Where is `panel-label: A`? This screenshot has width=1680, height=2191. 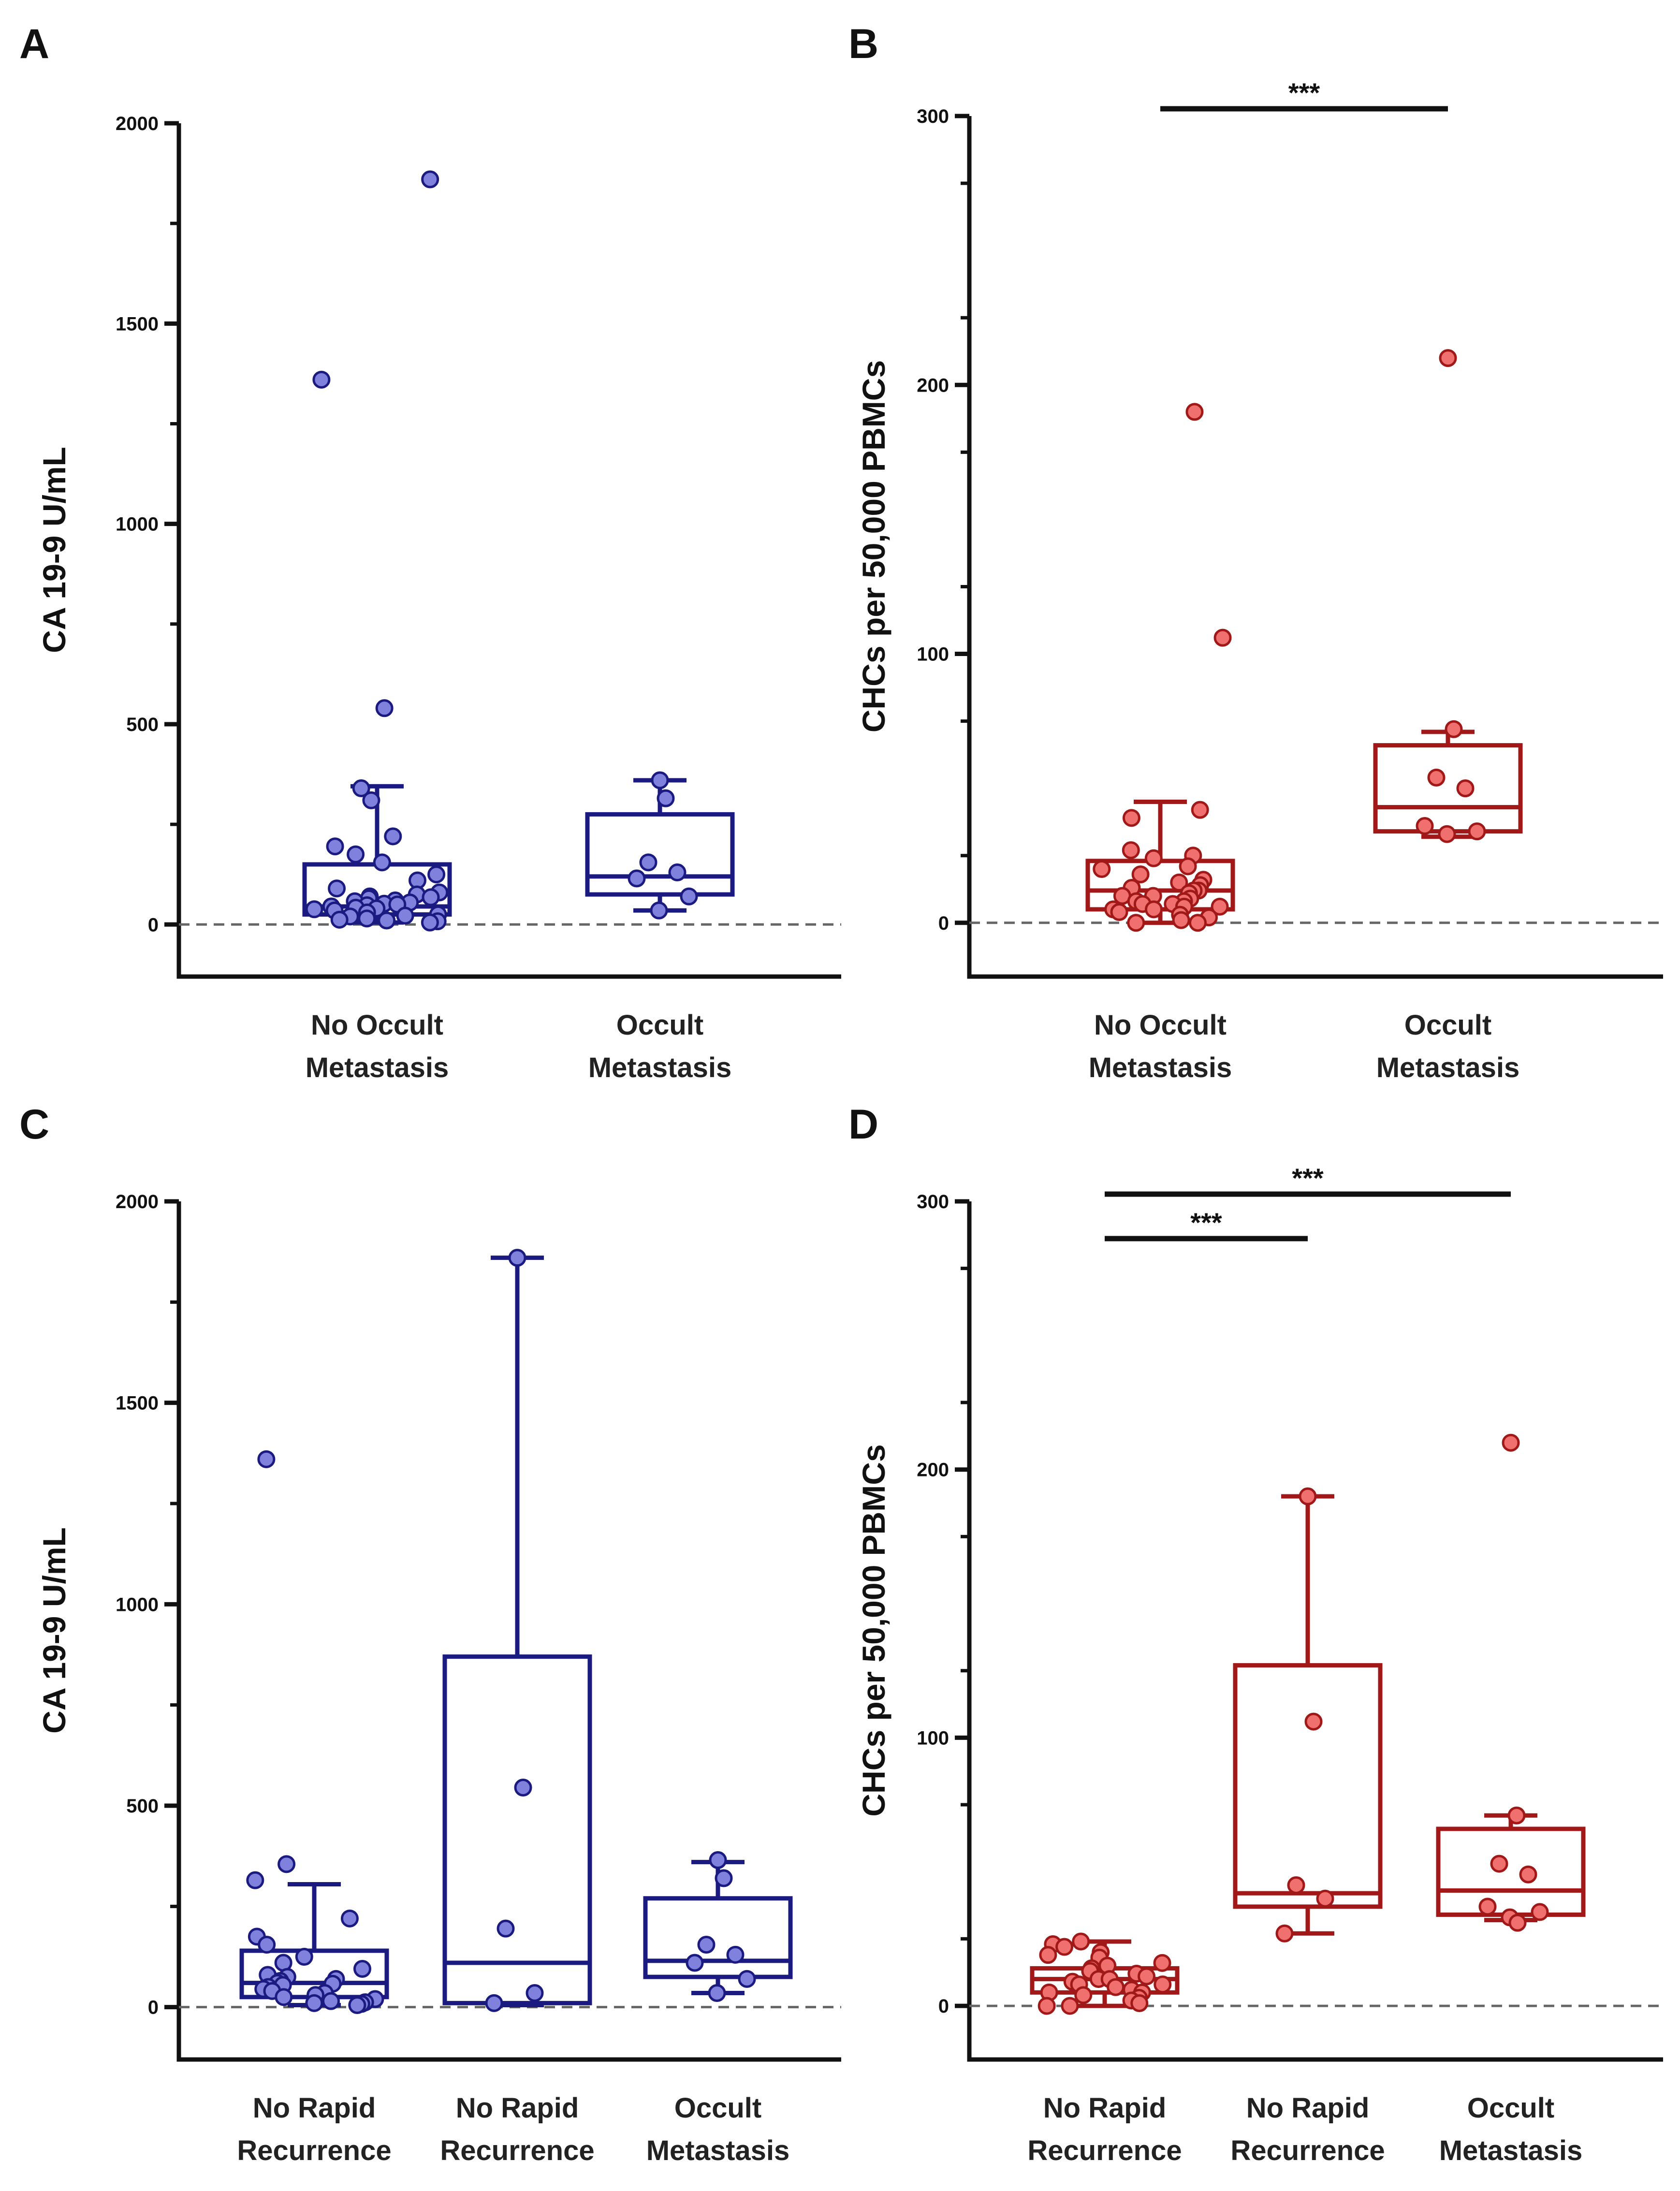 panel-label: A is located at coordinates (34, 44).